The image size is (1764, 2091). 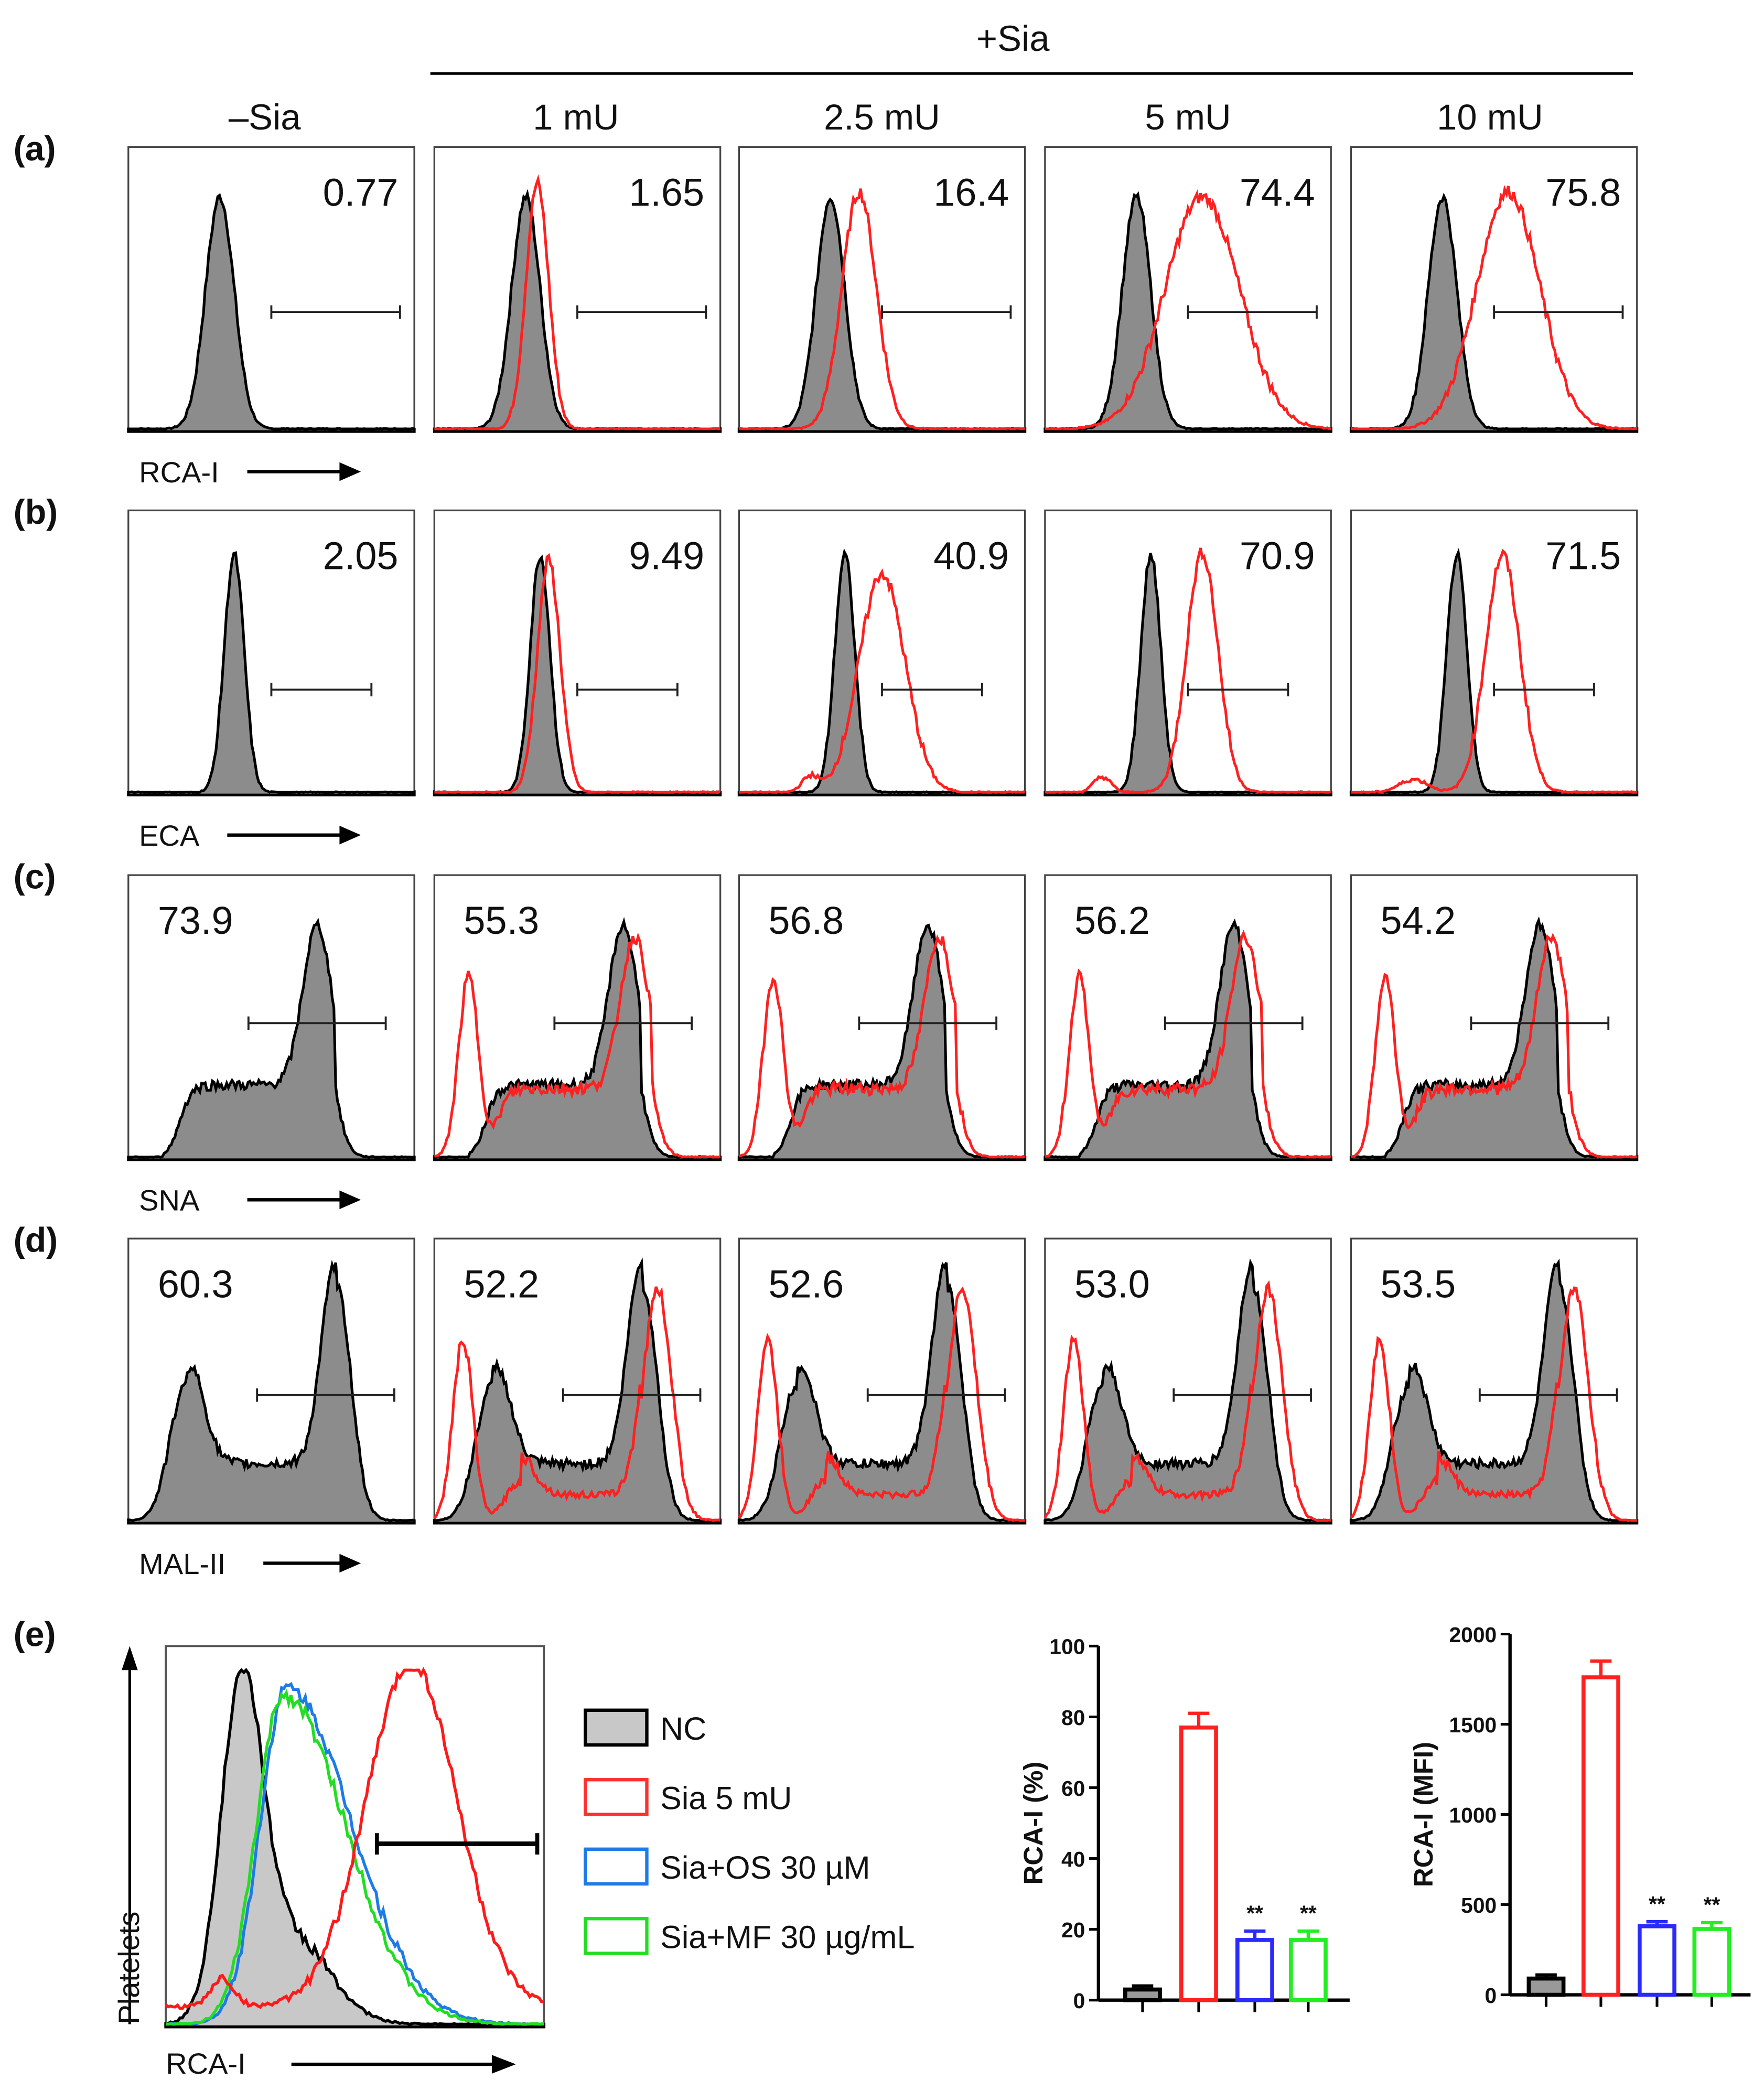 What do you see at coordinates (35, 149) in the screenshot?
I see `panel-label: (a)` at bounding box center [35, 149].